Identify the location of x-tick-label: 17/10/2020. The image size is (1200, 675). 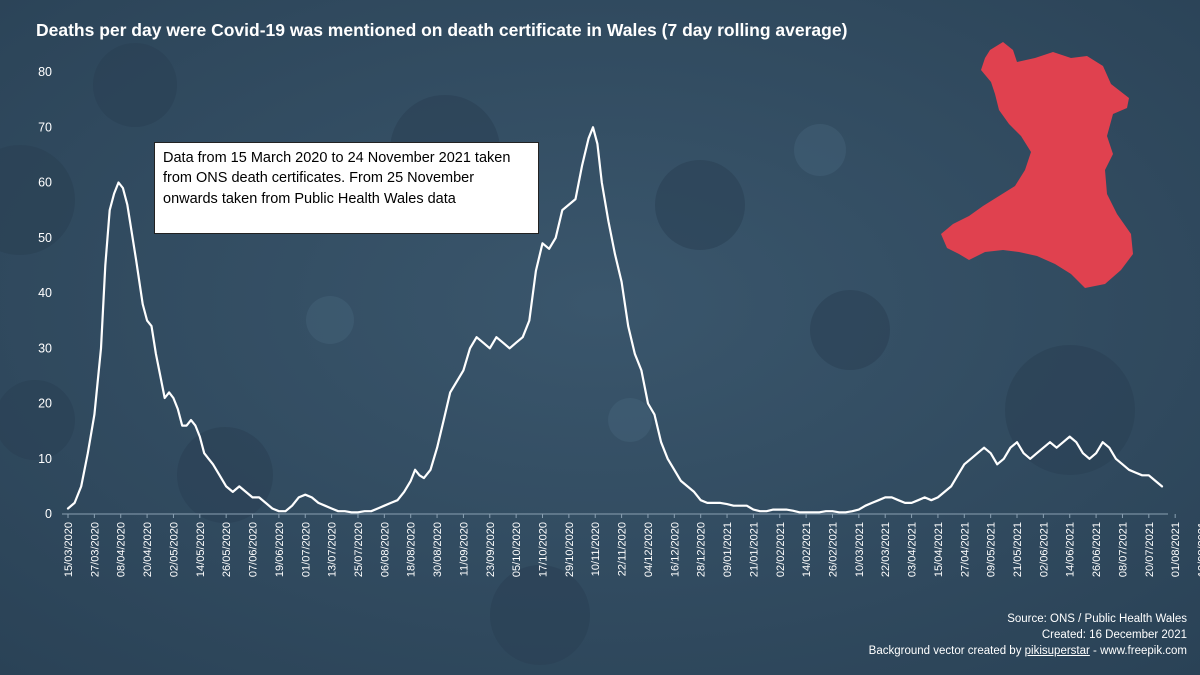
(544, 549).